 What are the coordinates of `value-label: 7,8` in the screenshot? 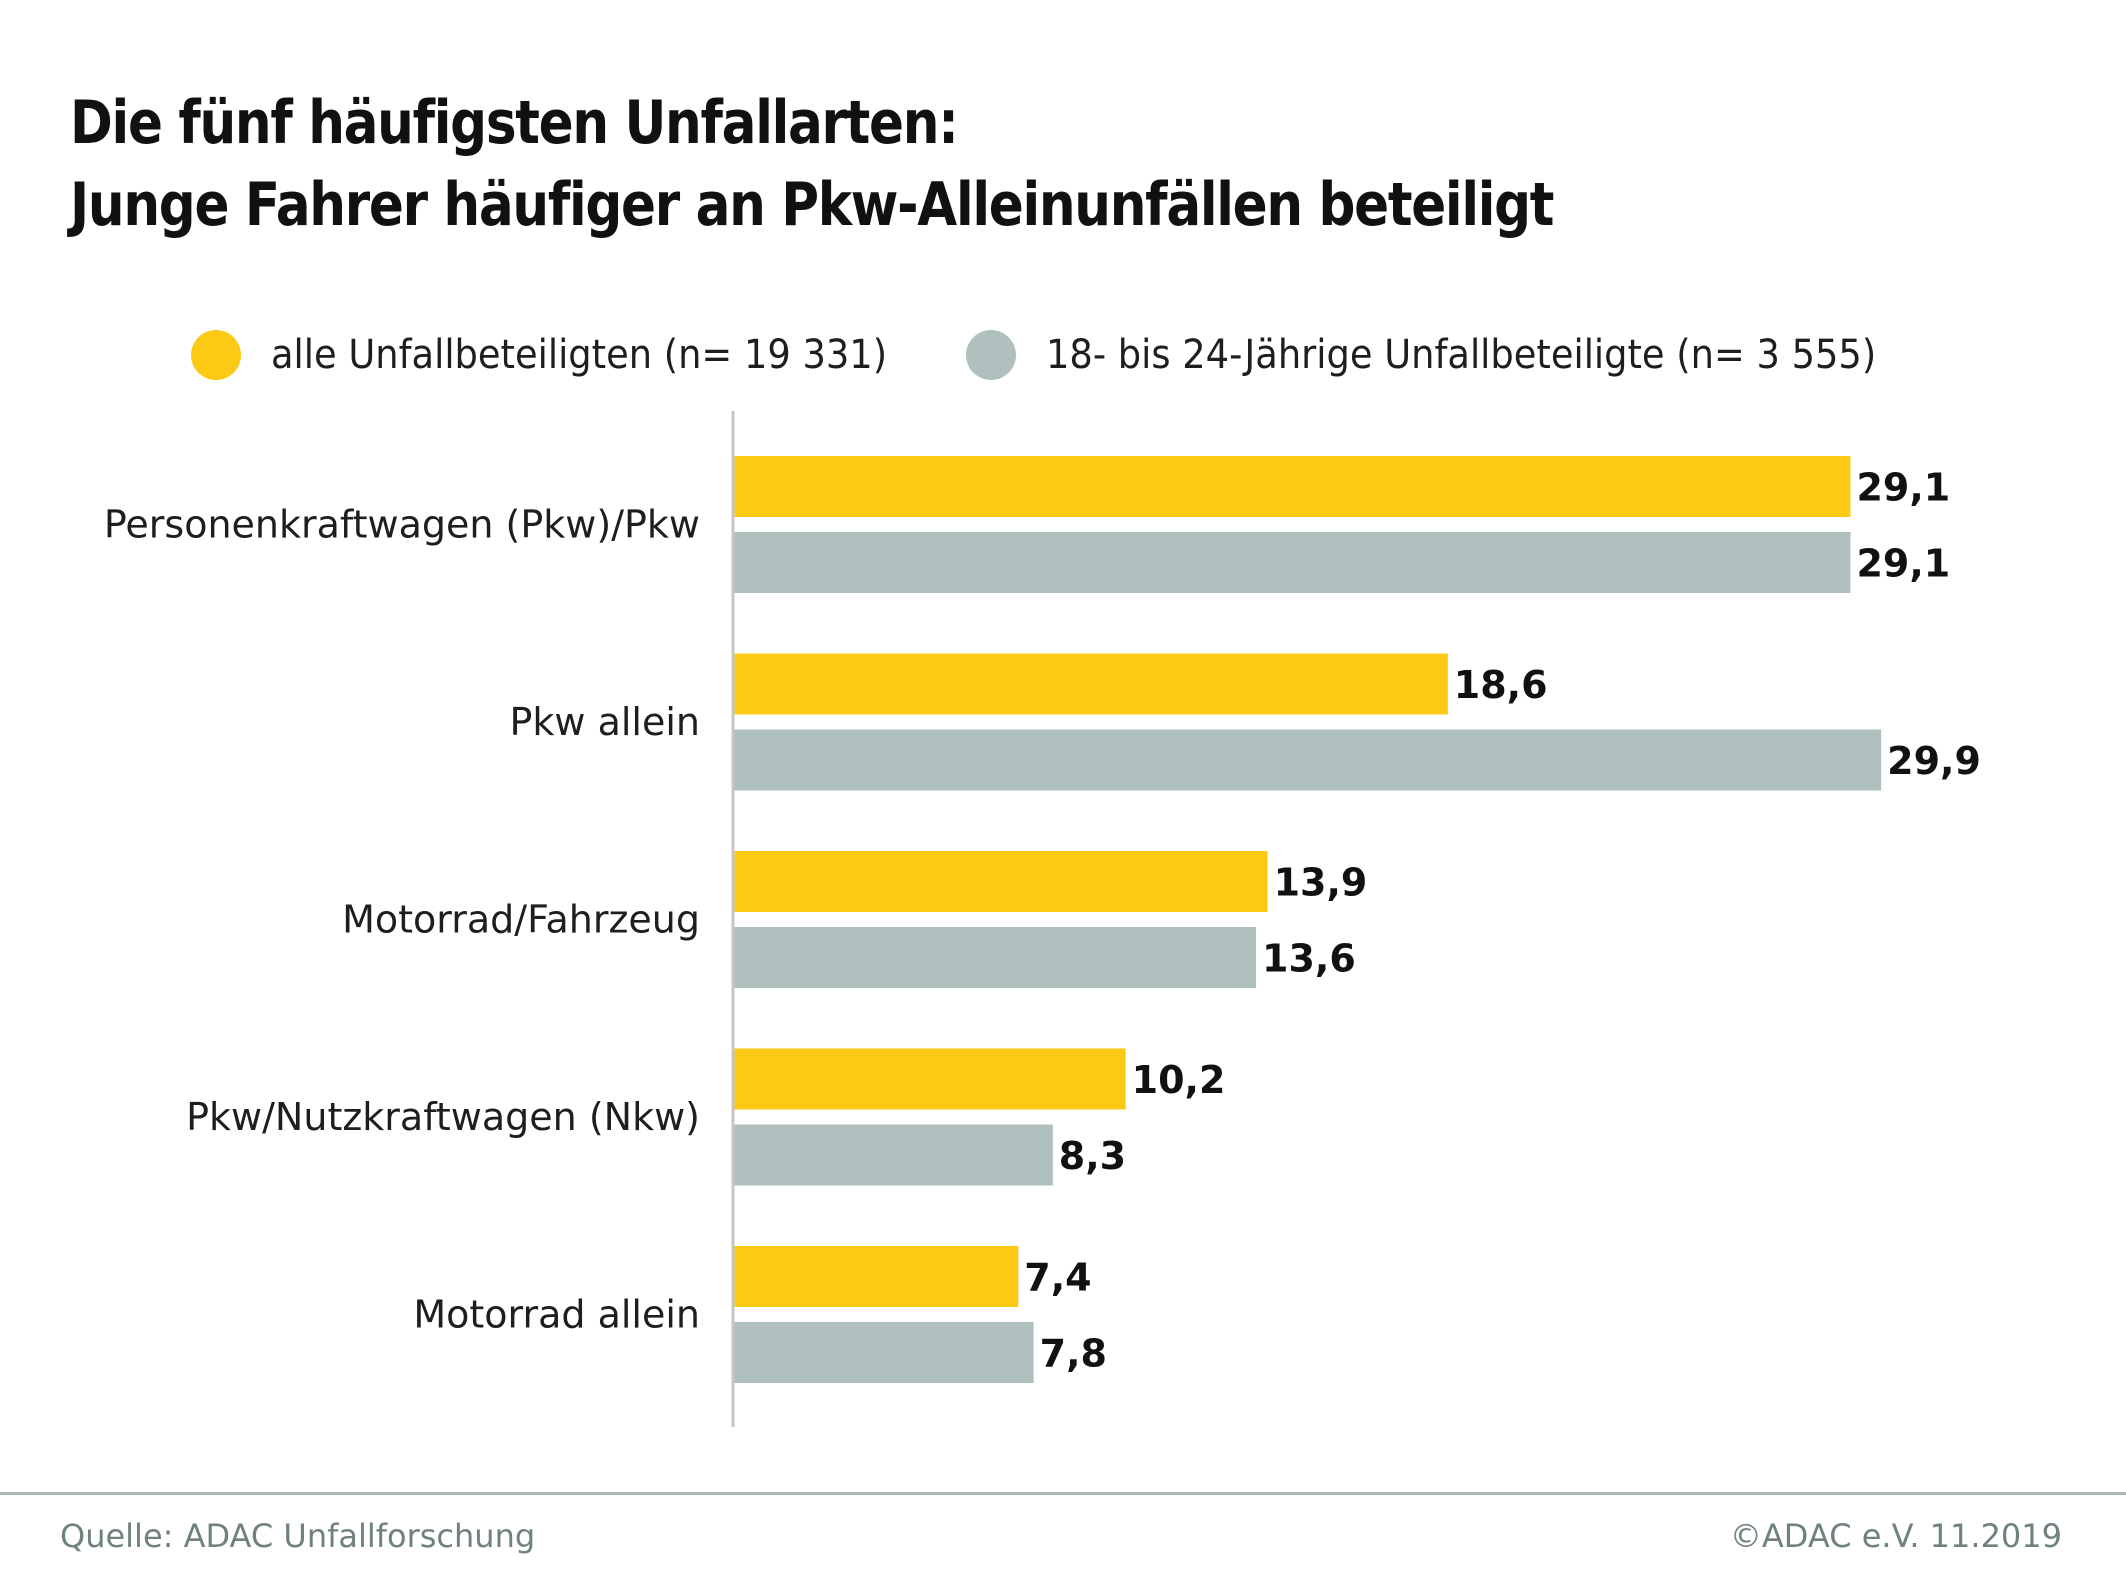 It's located at (1073, 1354).